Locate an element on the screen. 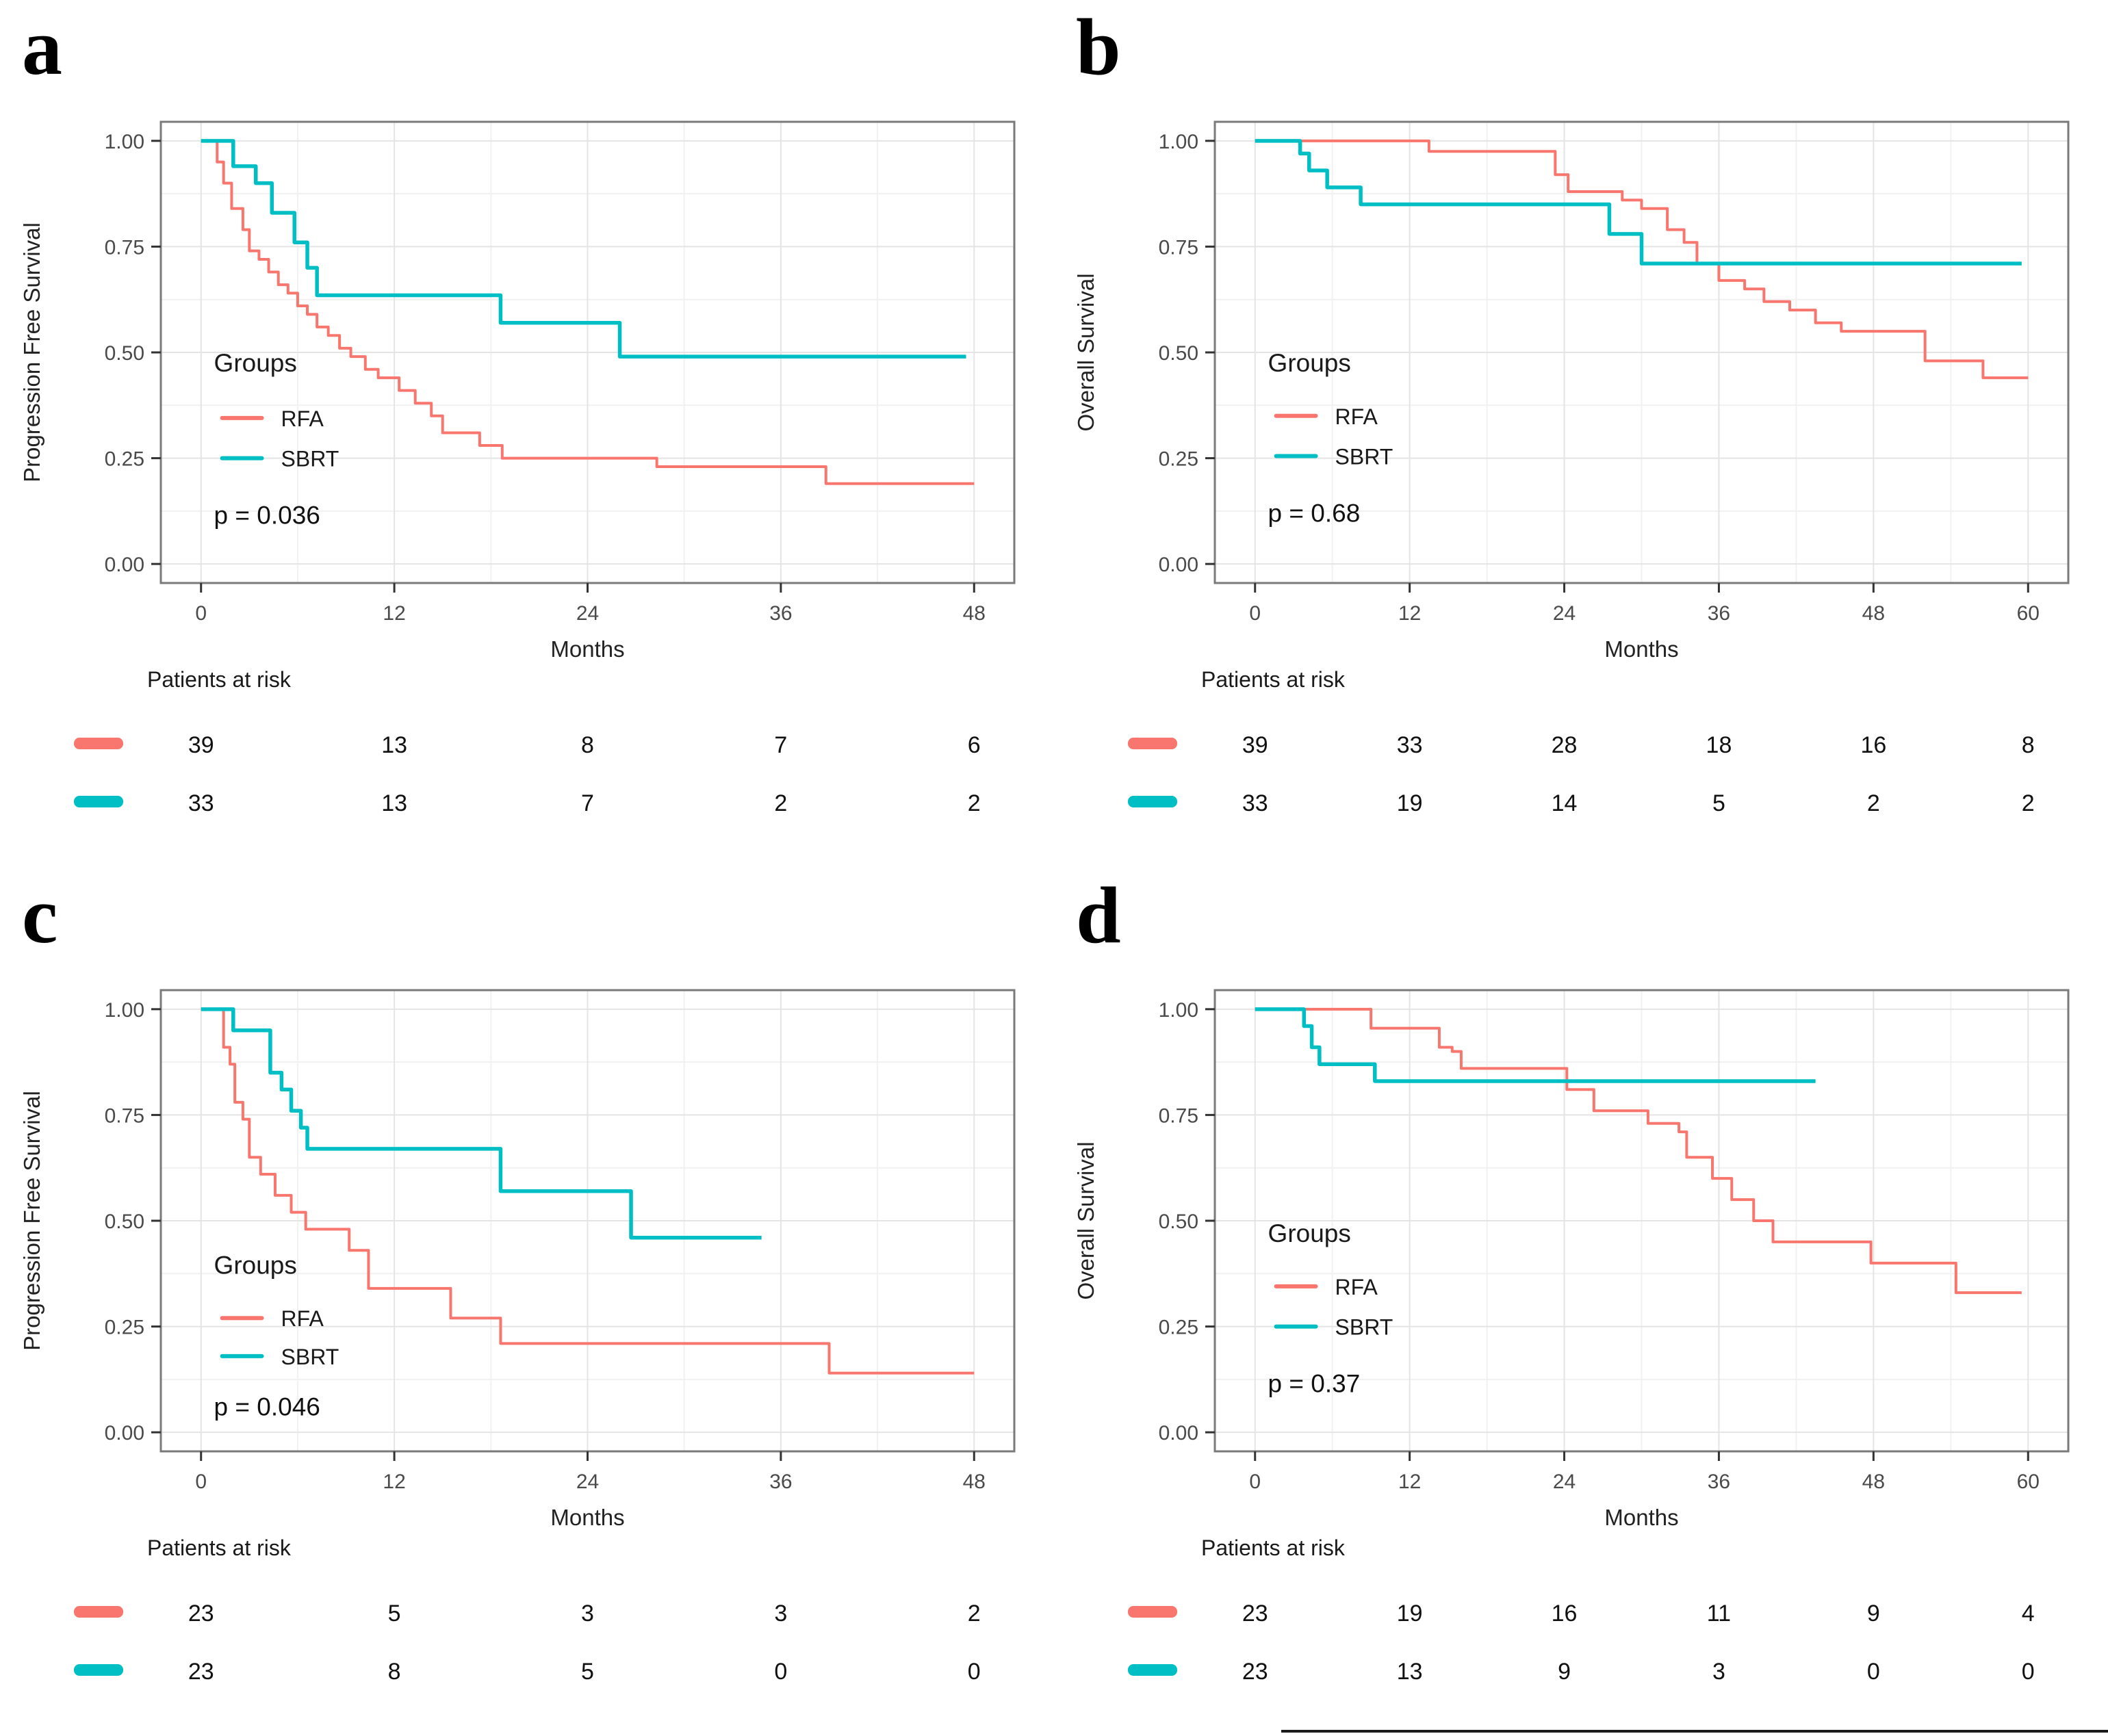  risk-count: 6 is located at coordinates (974, 745).